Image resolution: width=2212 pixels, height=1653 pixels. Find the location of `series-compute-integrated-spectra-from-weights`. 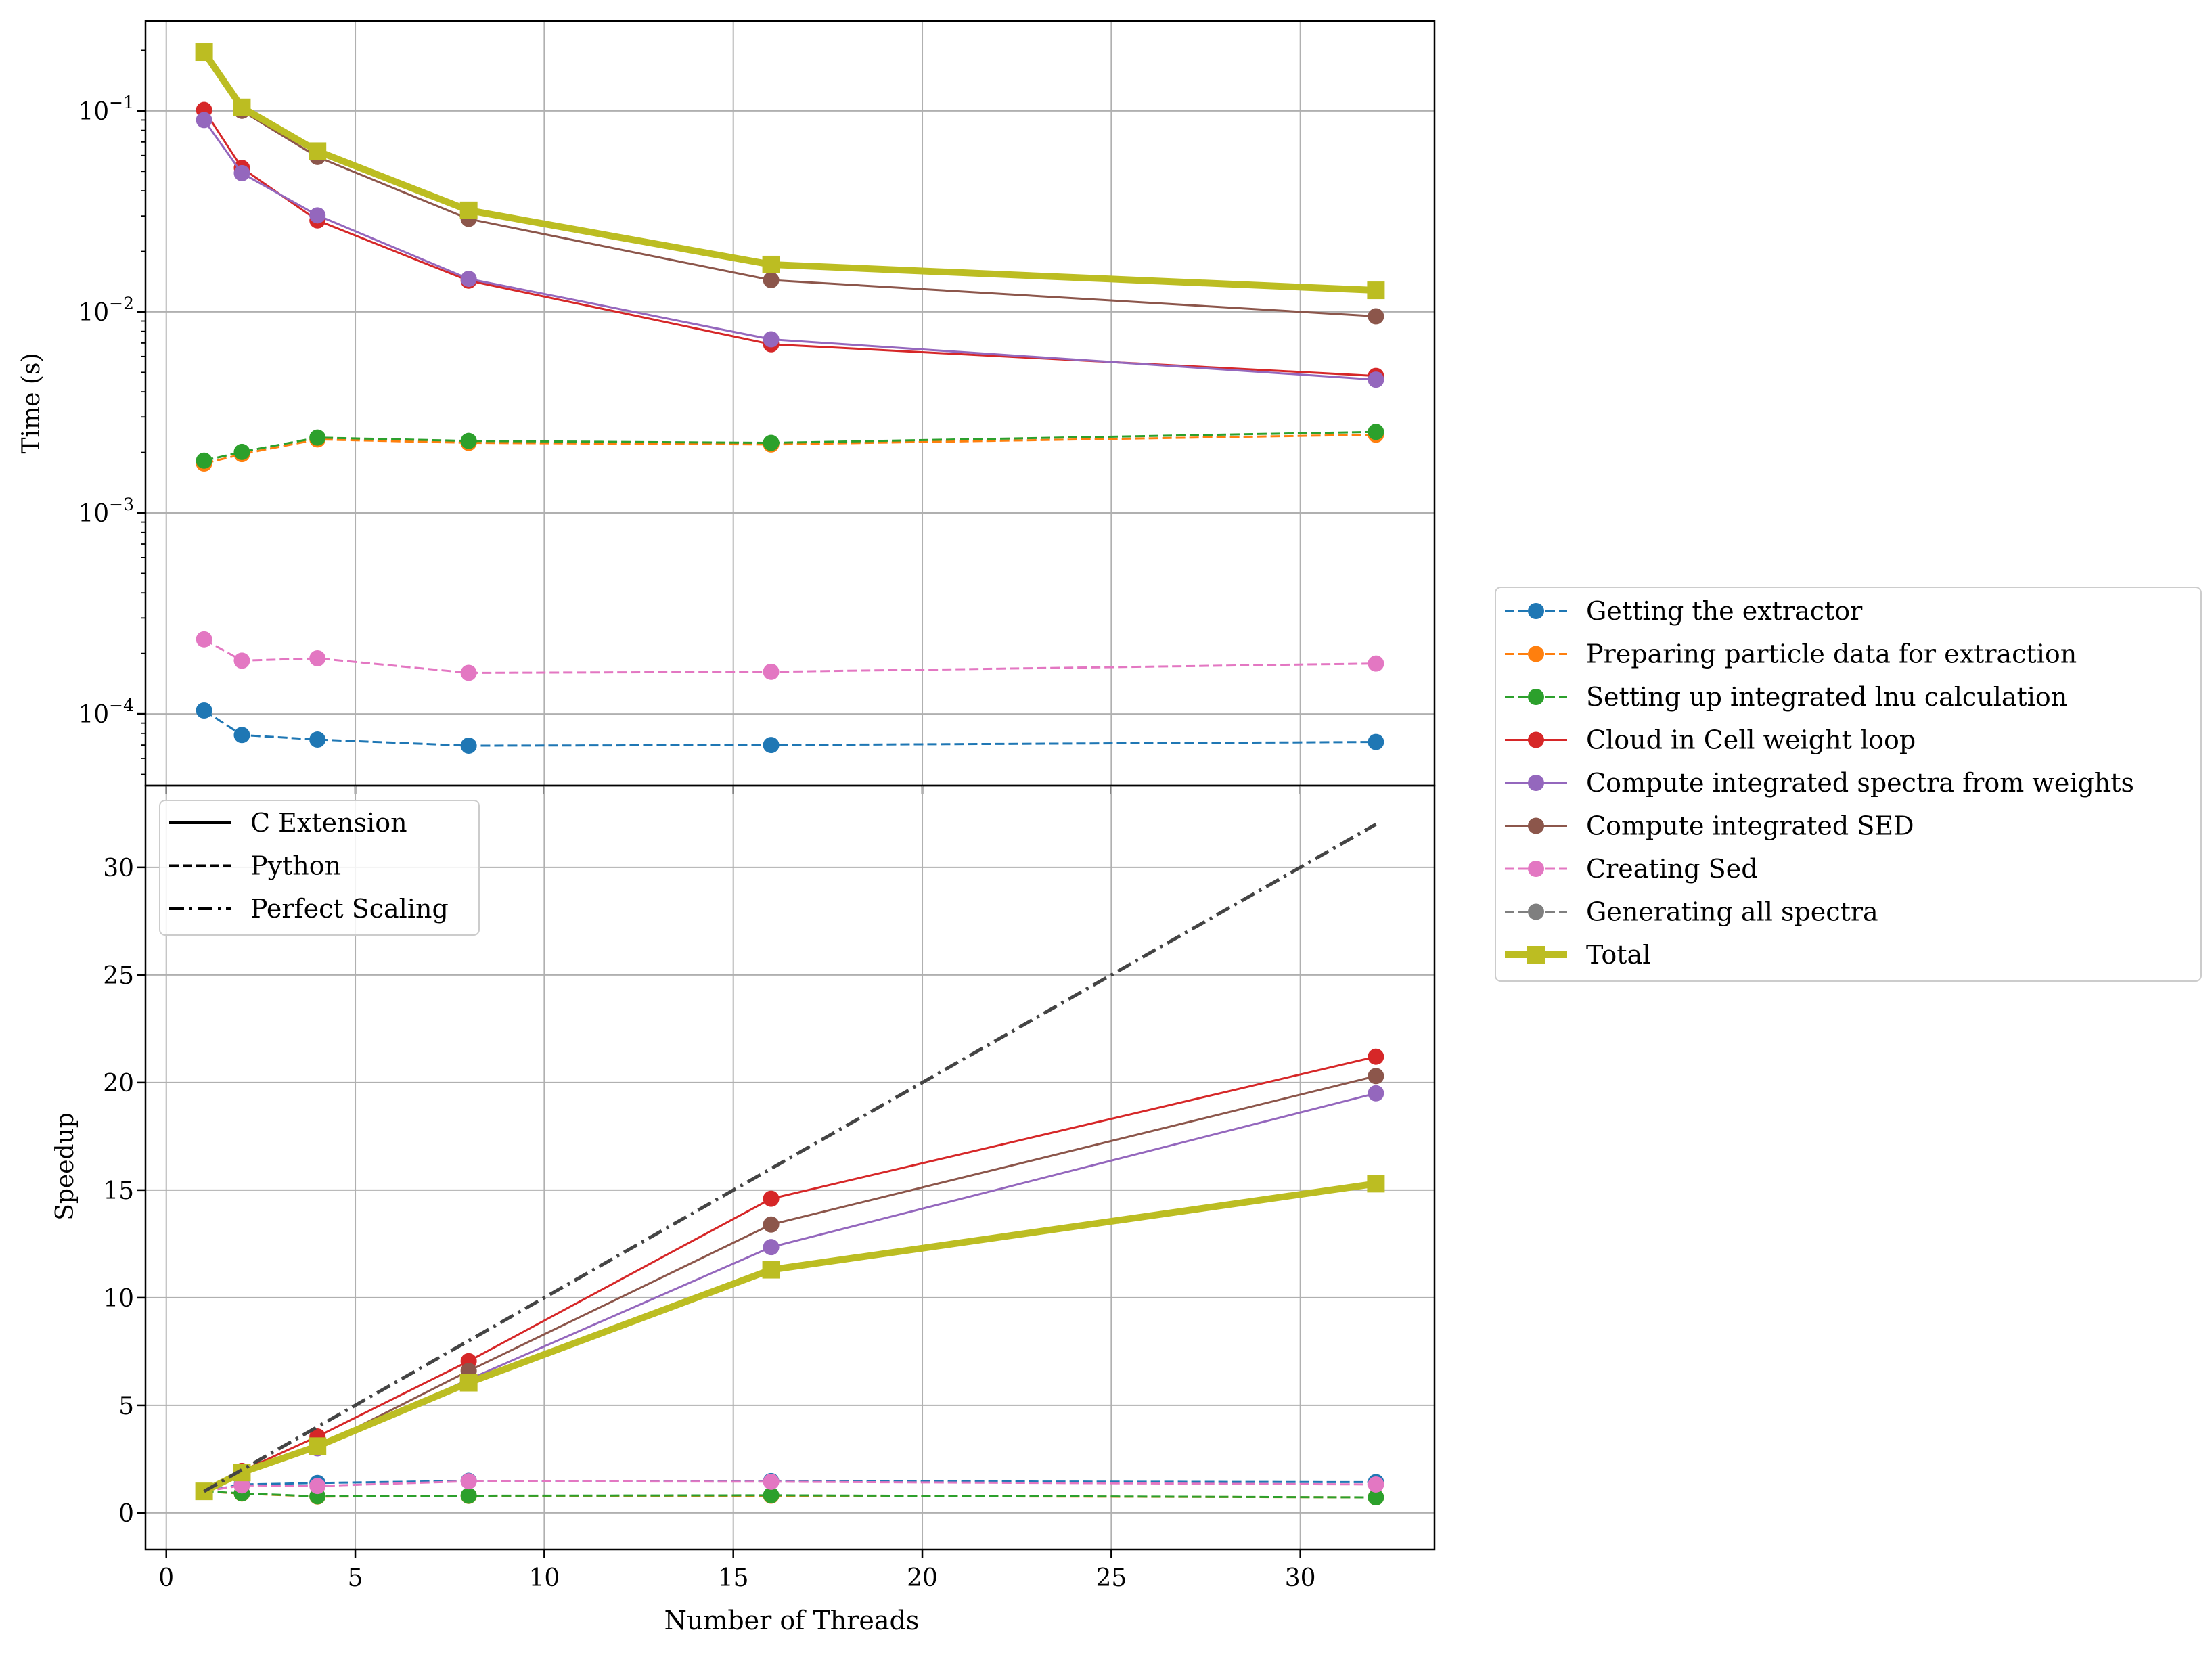

series-compute-integrated-spectra-from-weights is located at coordinates (790, 250).